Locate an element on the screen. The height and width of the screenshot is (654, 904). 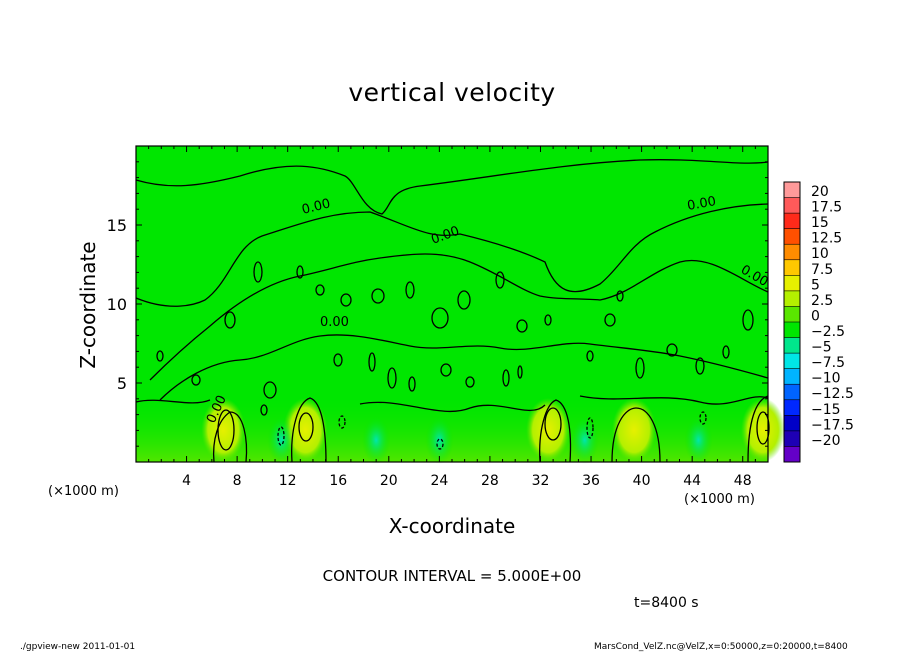
chart-title: vertical velocity is located at coordinates (452, 92).